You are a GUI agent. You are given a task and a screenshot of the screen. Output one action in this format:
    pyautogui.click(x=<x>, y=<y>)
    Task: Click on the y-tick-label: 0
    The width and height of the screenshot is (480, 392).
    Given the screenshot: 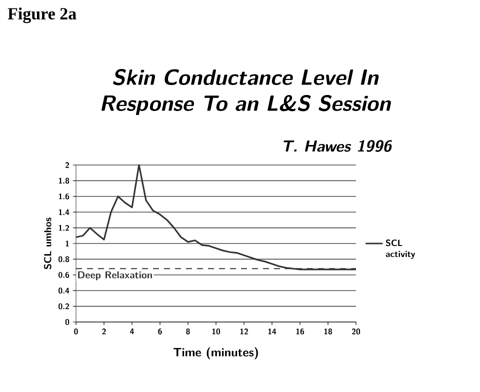 What is the action you would take?
    pyautogui.click(x=67, y=322)
    